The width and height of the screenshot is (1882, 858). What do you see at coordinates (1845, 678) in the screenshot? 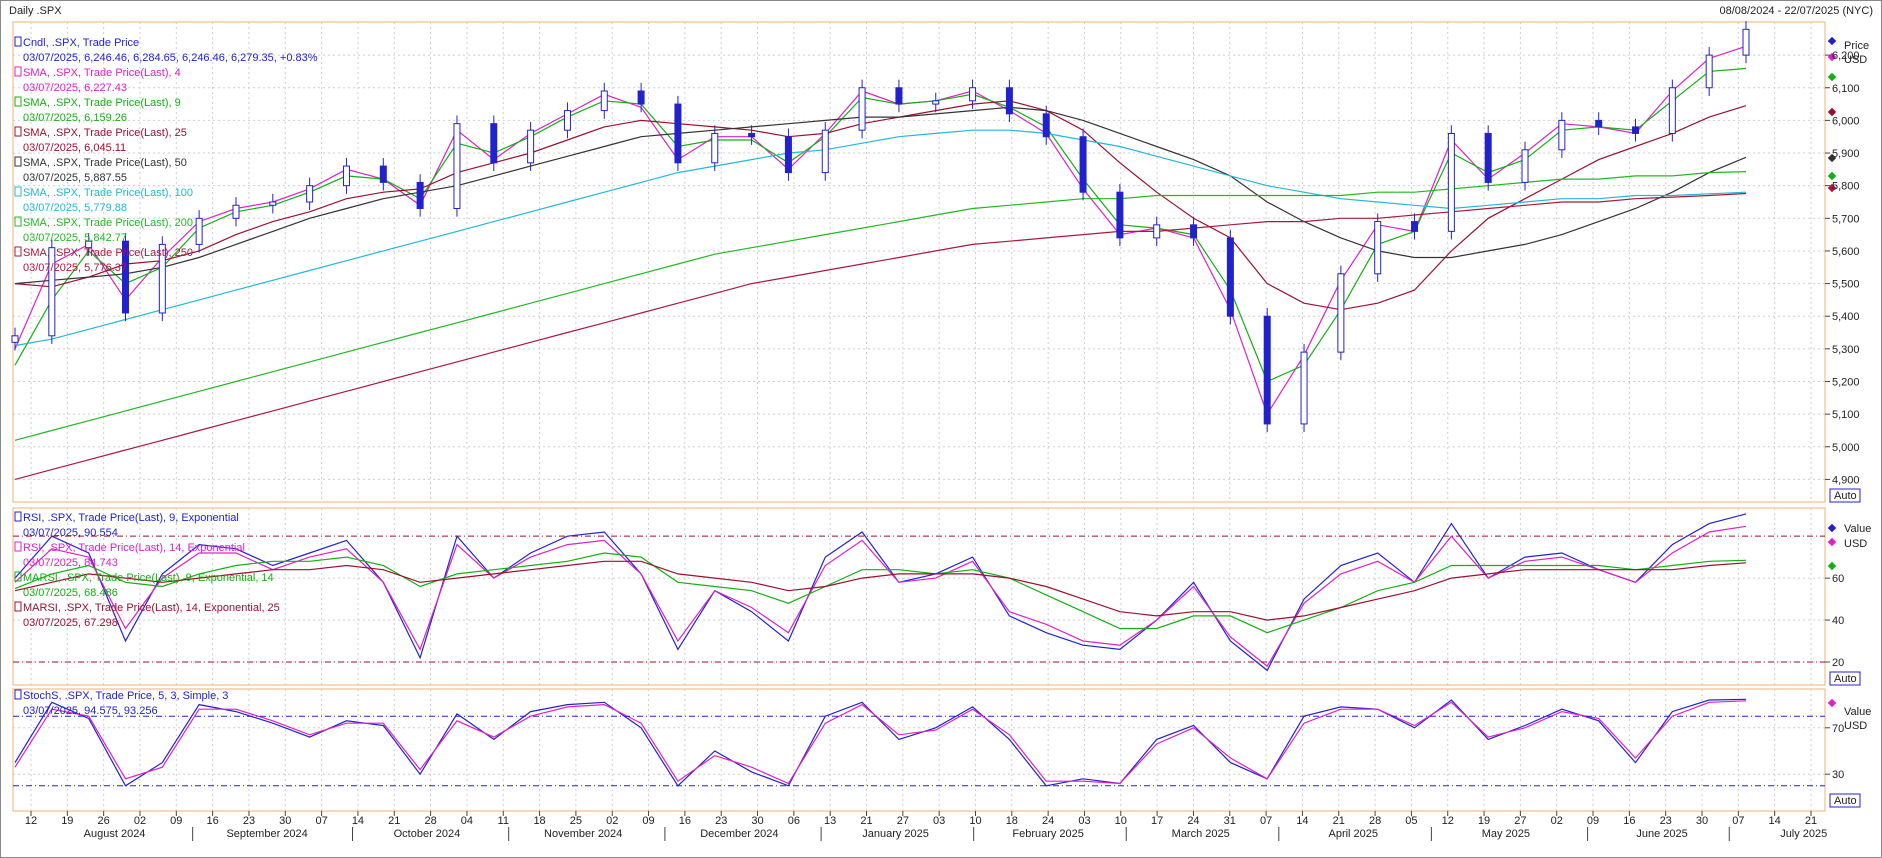
I see `rsi-auto-button` at bounding box center [1845, 678].